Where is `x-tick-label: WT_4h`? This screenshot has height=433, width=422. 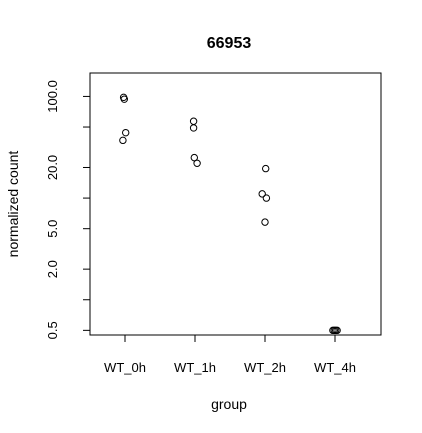
x-tick-label: WT_4h is located at coordinates (335, 367).